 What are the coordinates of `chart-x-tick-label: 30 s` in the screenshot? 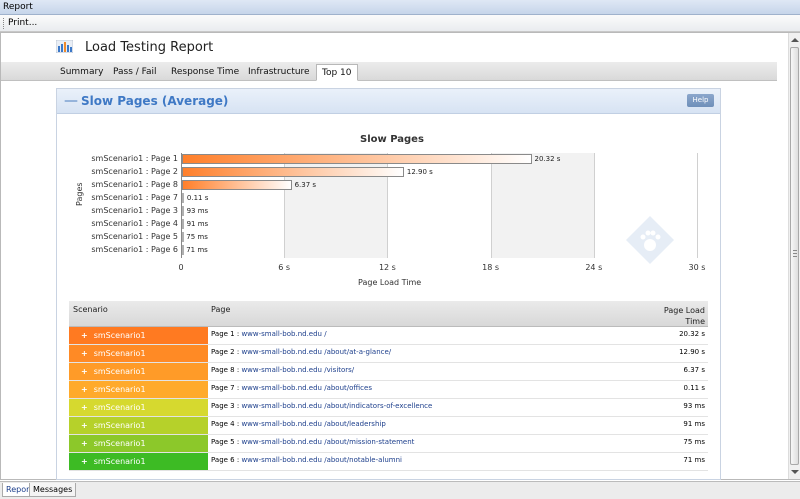 It's located at (697, 267).